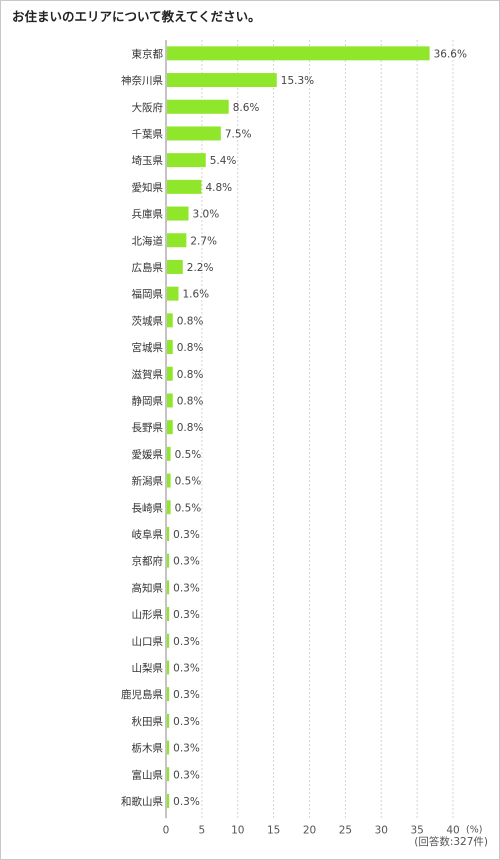 The image size is (500, 860). What do you see at coordinates (148, 561) in the screenshot?
I see `category-label: 京都府` at bounding box center [148, 561].